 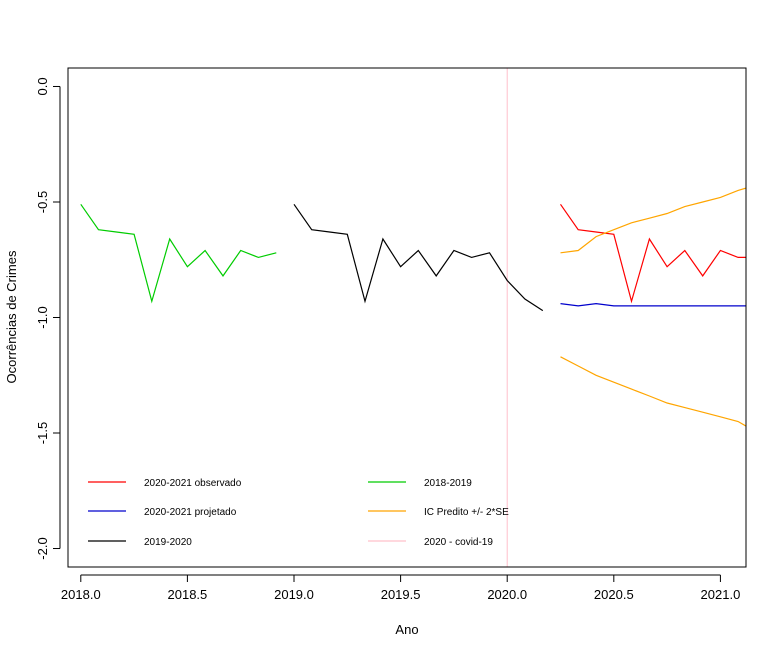 What do you see at coordinates (42, 86) in the screenshot?
I see `y-tick-label: 0.0` at bounding box center [42, 86].